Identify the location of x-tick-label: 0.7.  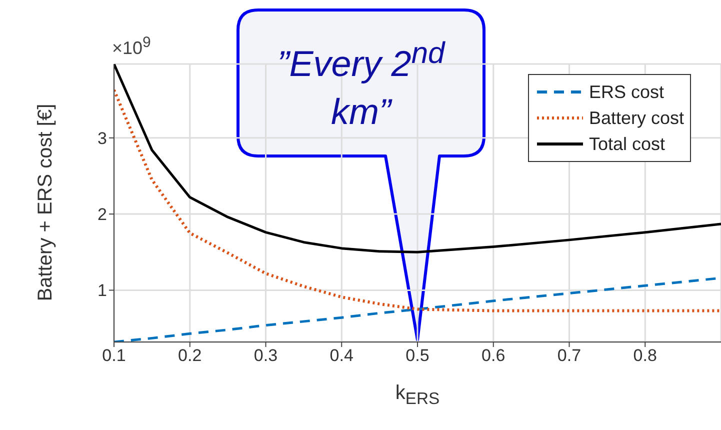
(569, 356).